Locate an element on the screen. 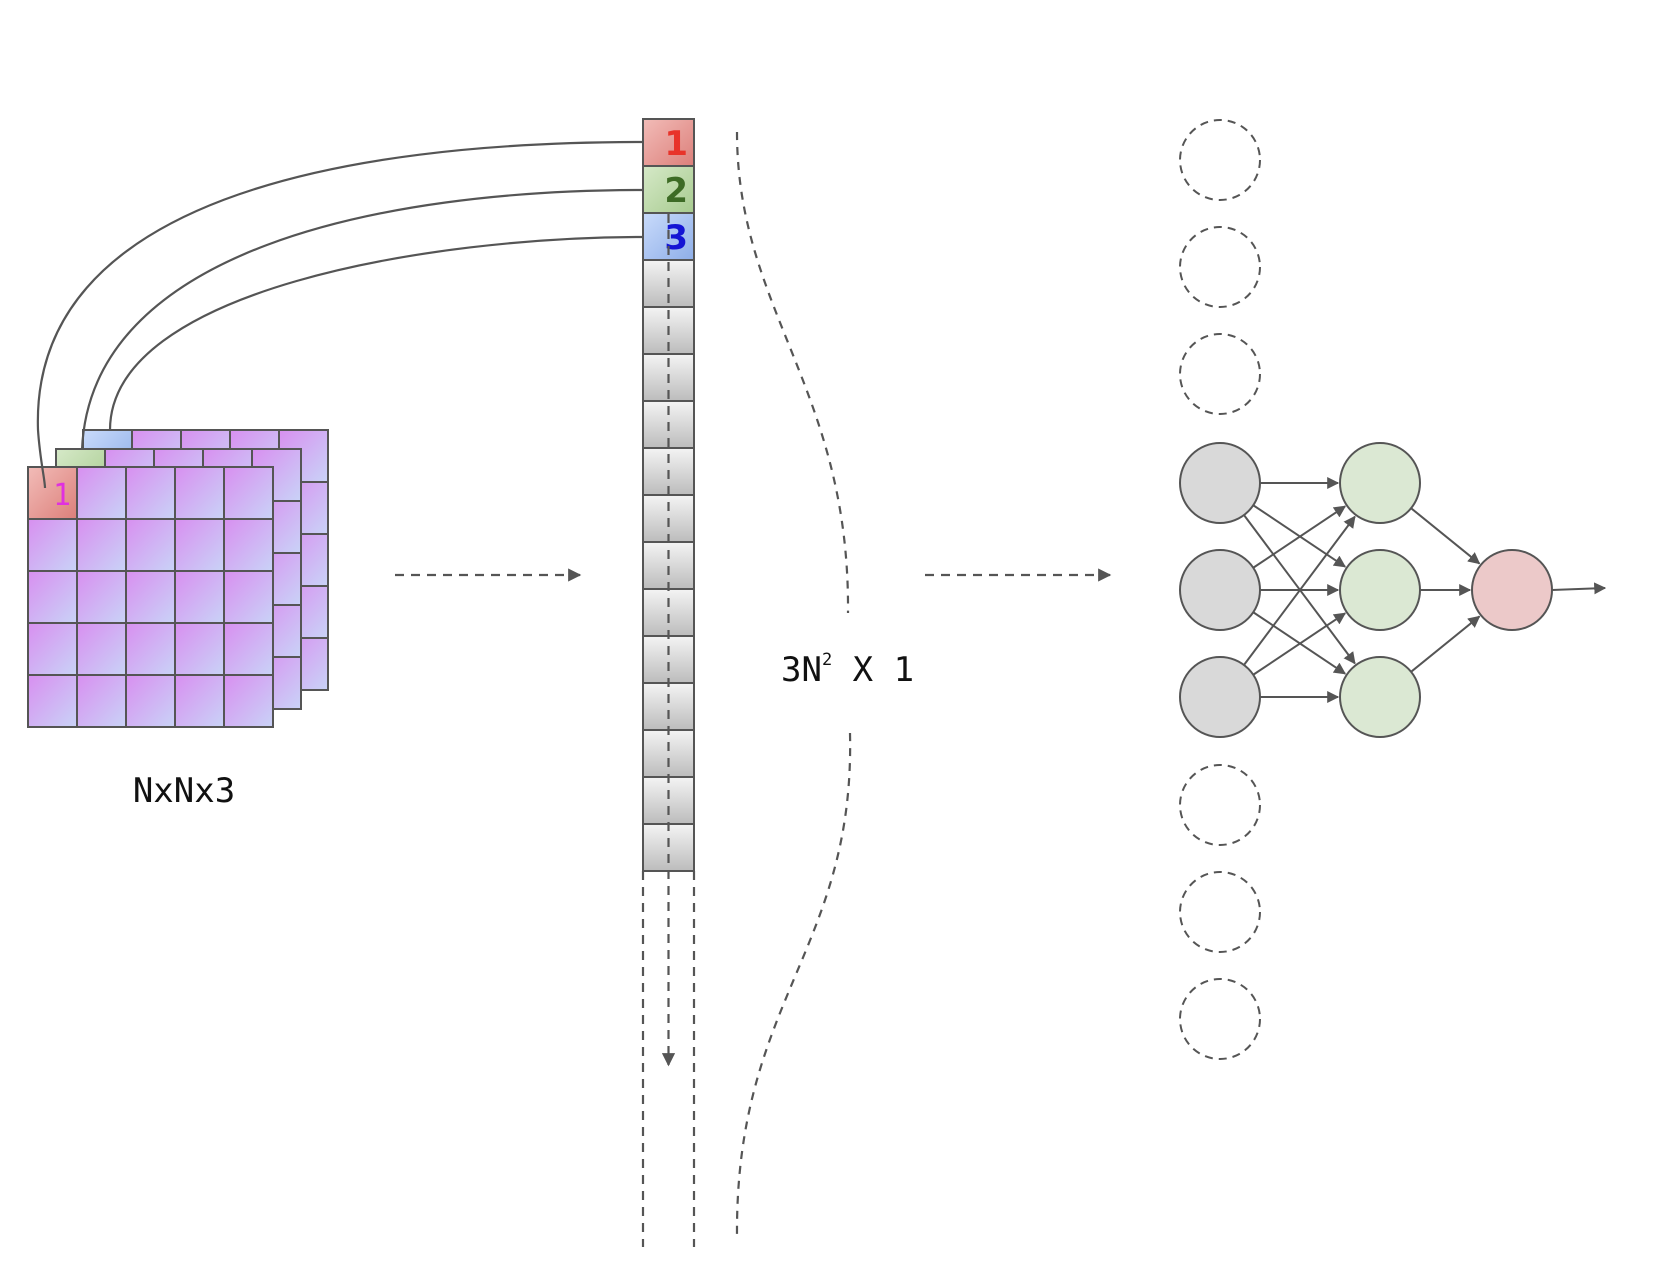 The height and width of the screenshot is (1286, 1658). dimension-suffix: X 1 is located at coordinates (873, 670).